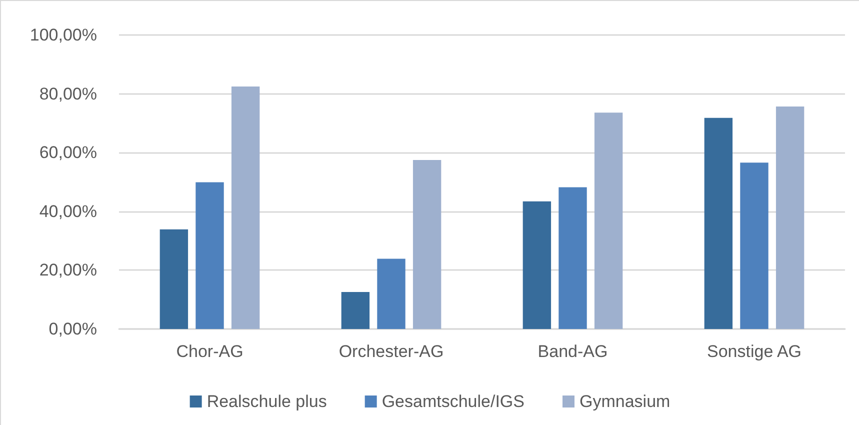  What do you see at coordinates (391, 351) in the screenshot?
I see `x-tick-label: Orchester-AG` at bounding box center [391, 351].